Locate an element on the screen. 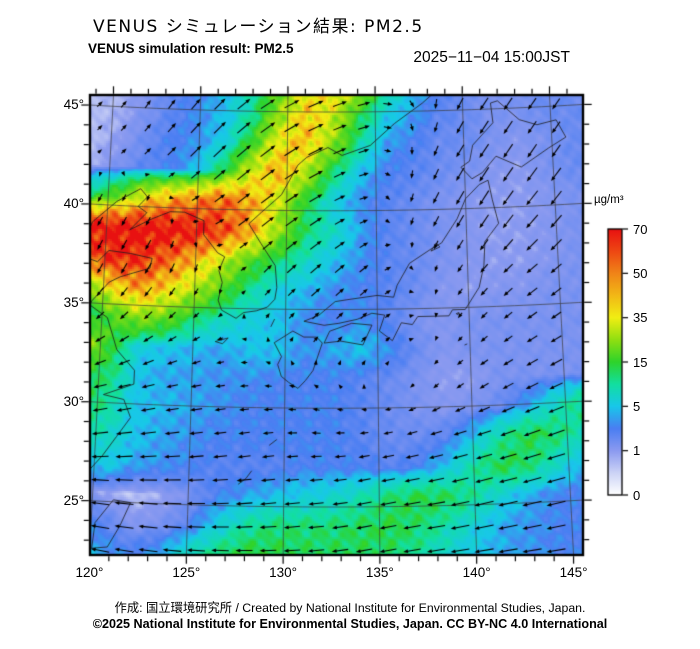 Image resolution: width=700 pixels, height=649 pixels. title-japanese: VENUS シミュレーション結果: PM2.5 is located at coordinates (258, 27).